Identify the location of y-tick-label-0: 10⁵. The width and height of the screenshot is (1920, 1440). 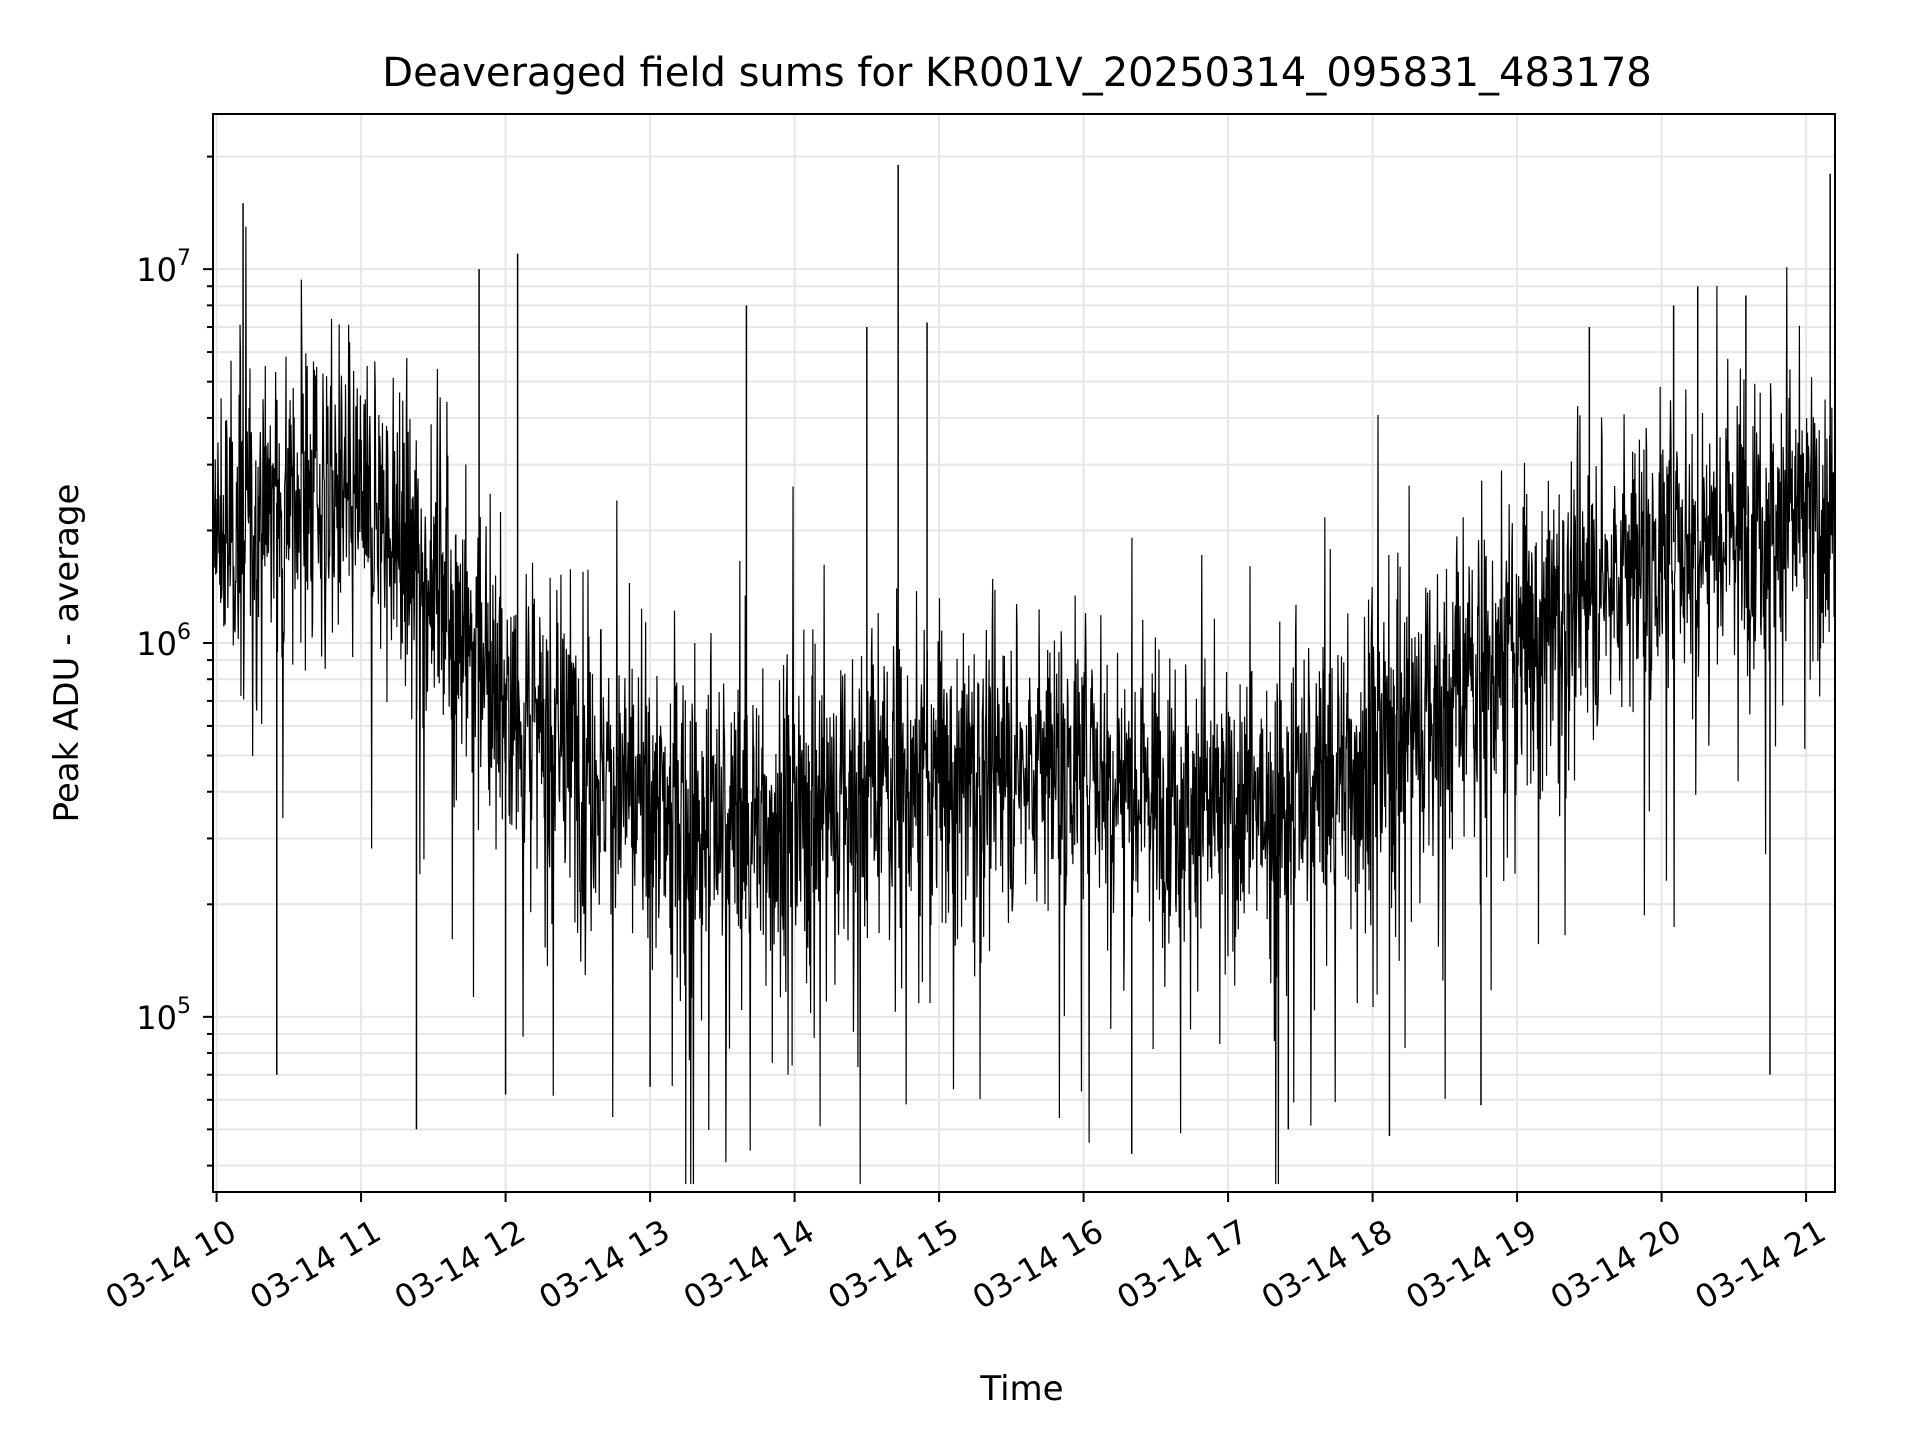
(163, 1015).